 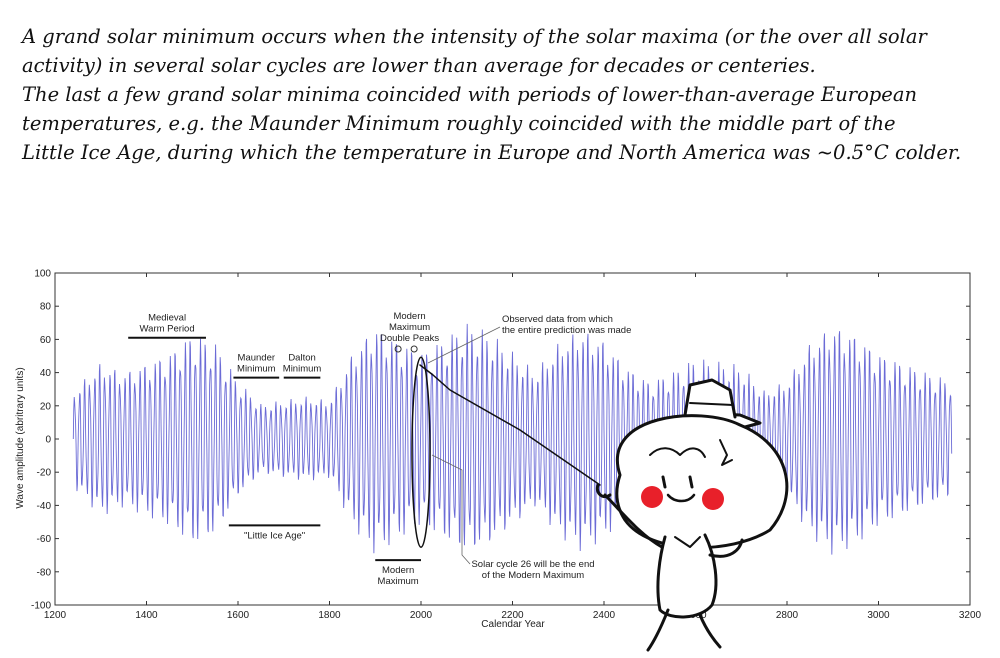 I want to click on y-tick-label: -40, so click(x=44, y=506).